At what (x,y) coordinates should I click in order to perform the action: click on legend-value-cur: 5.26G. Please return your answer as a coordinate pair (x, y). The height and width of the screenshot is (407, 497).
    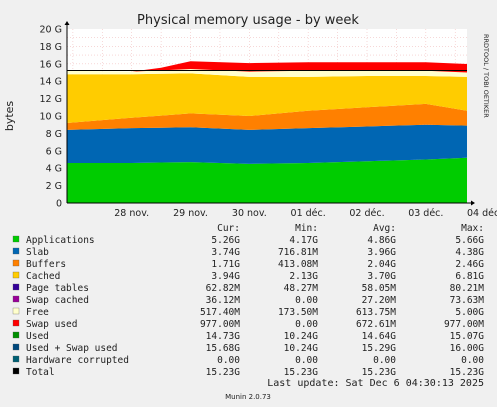
    Looking at the image, I should click on (225, 240).